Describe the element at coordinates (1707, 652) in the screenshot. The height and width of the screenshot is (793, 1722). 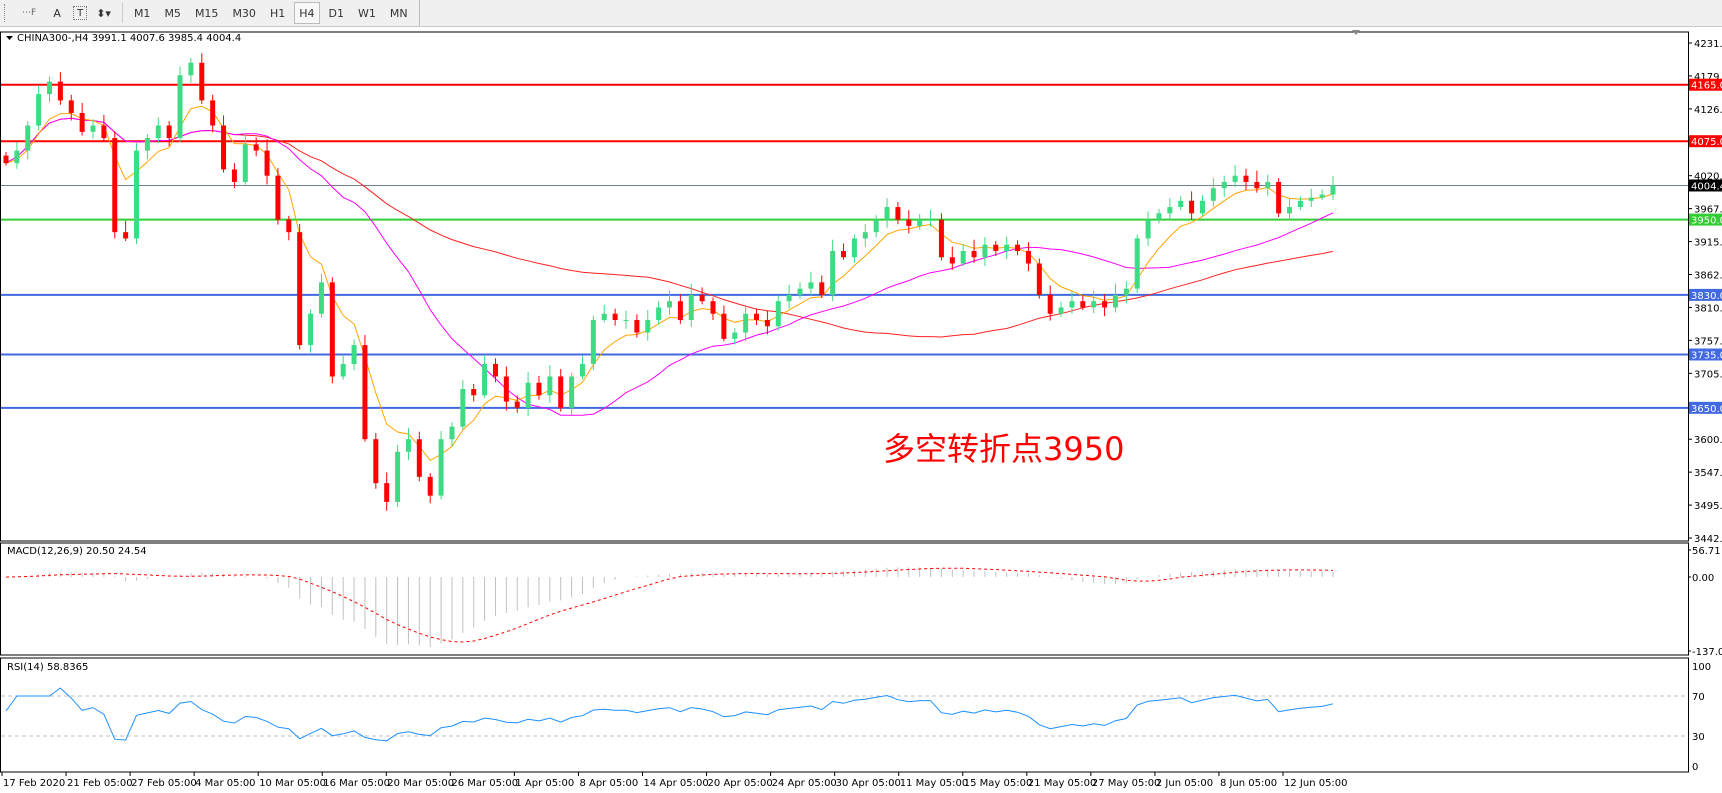
I see `macd-tick-label: -137.01` at that location.